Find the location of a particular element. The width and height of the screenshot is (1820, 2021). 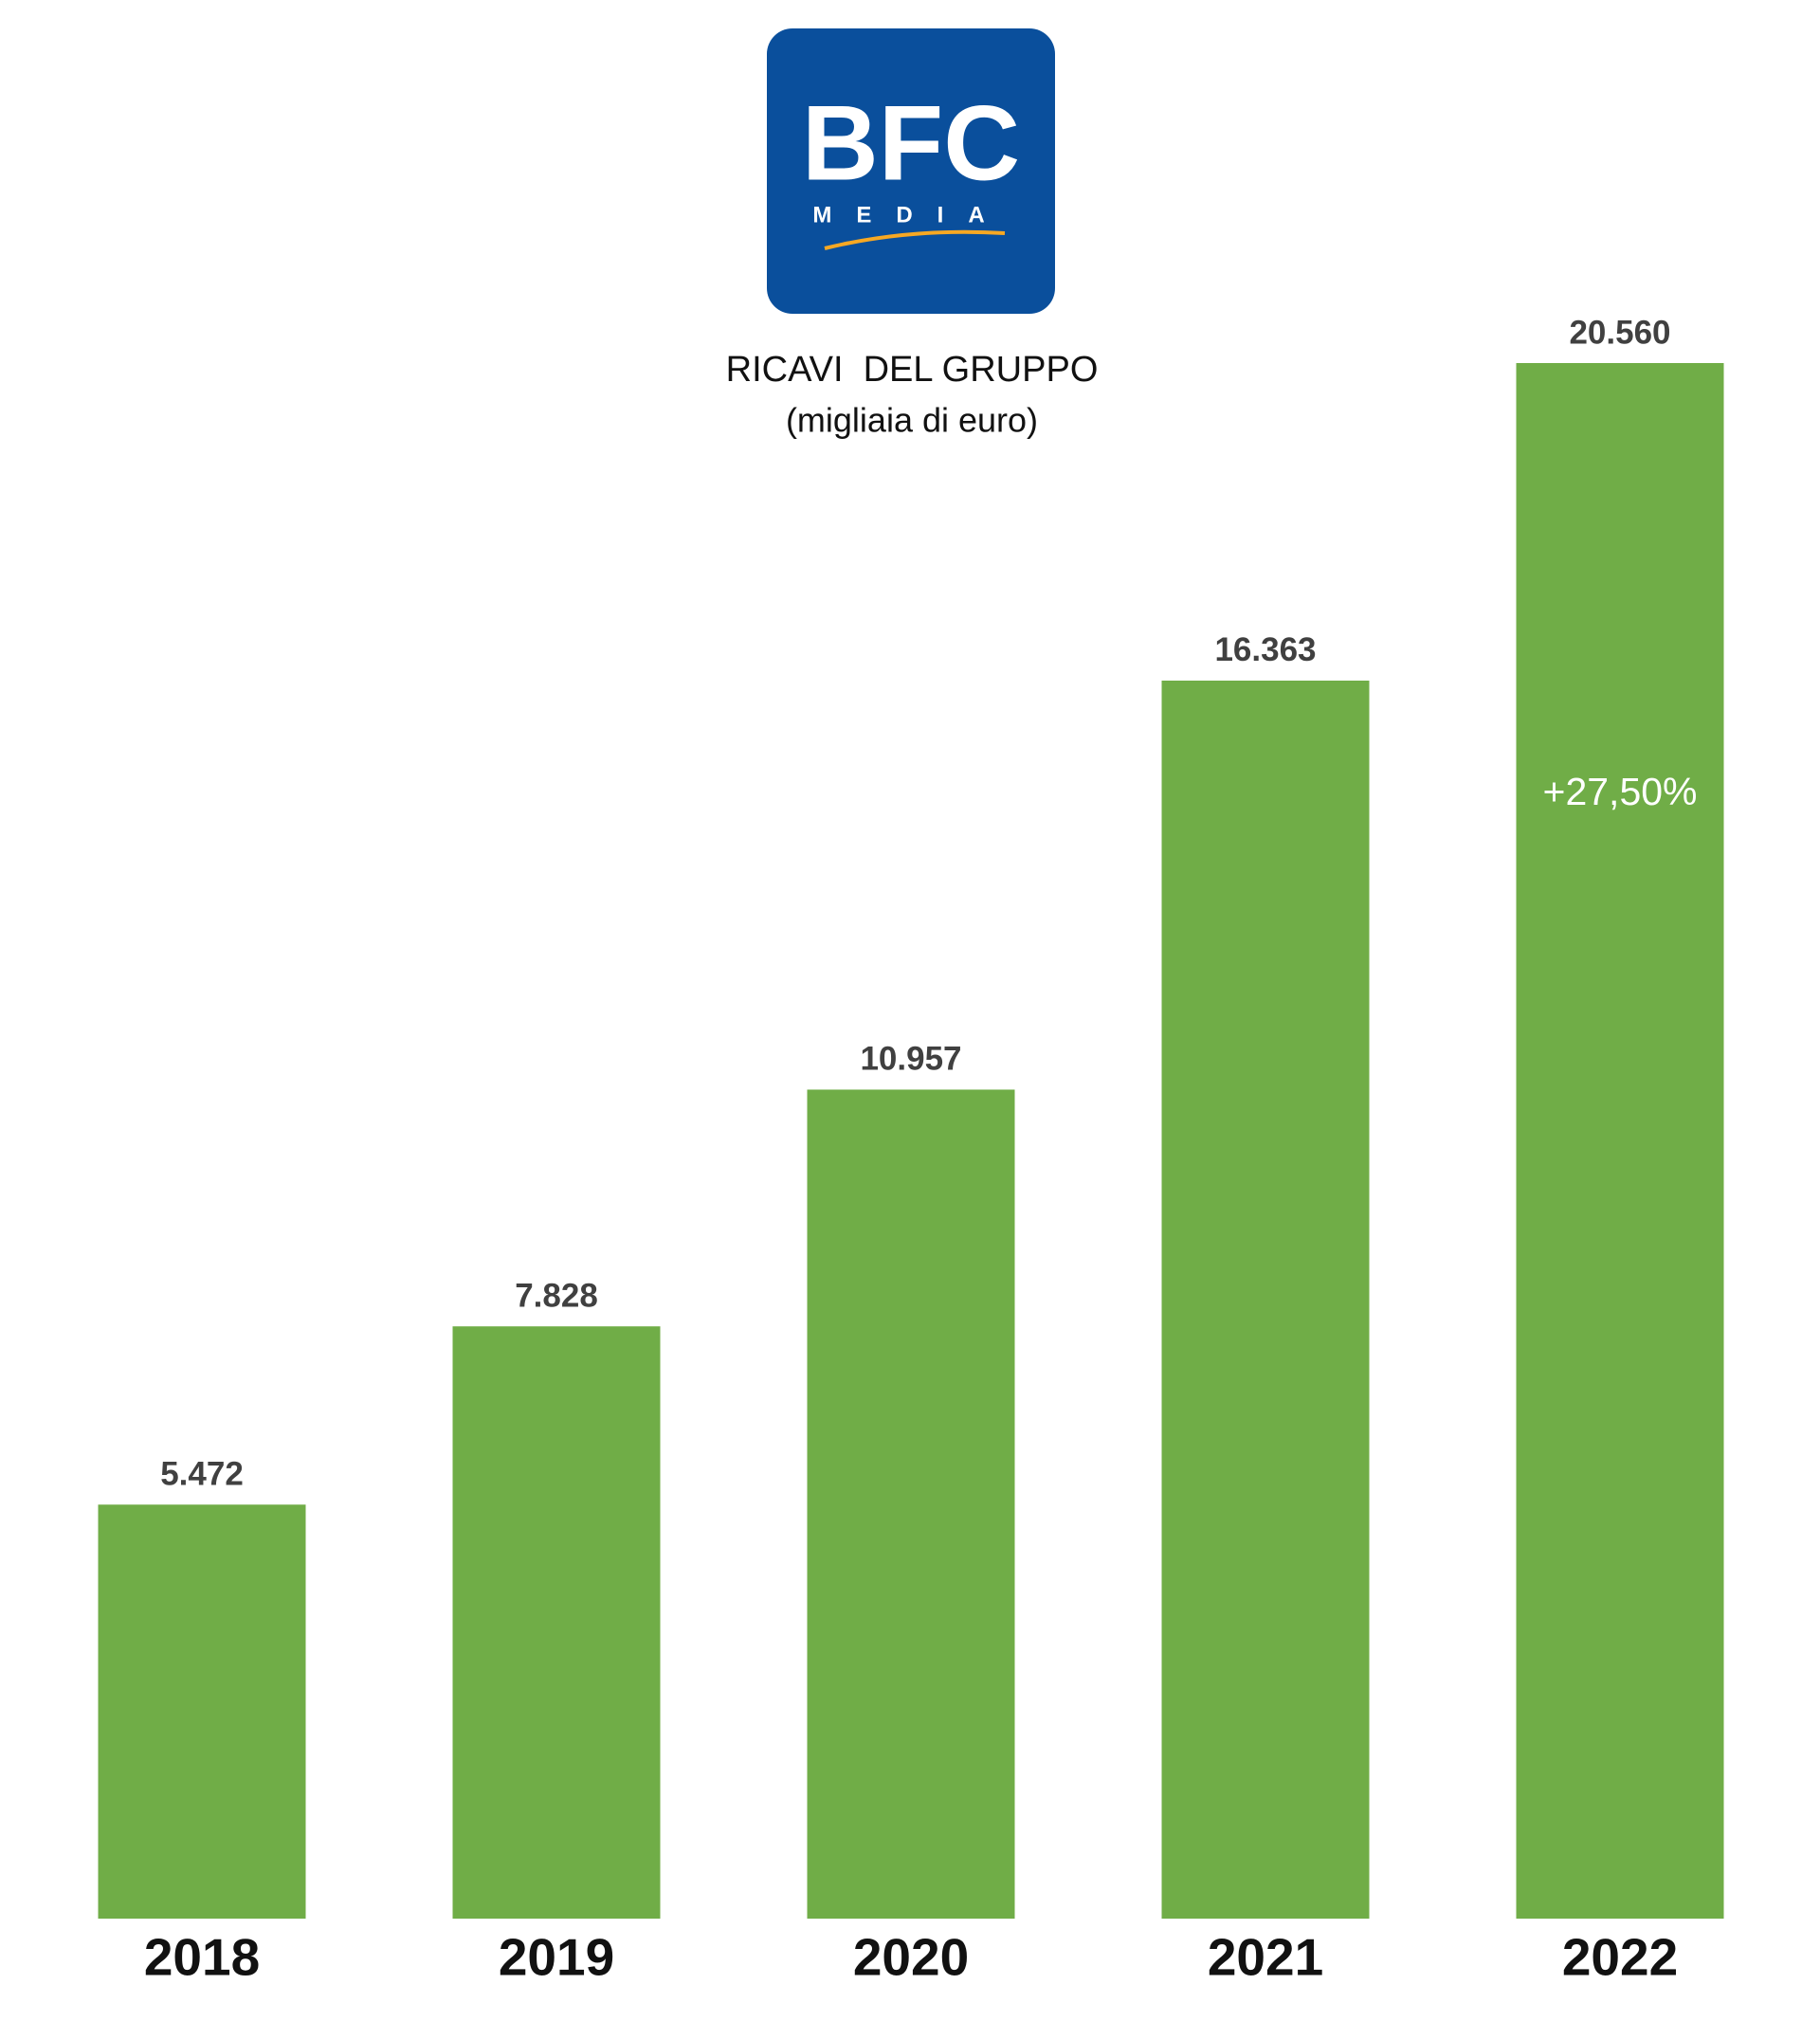

x-tick-label: 2022 is located at coordinates (1620, 1957).